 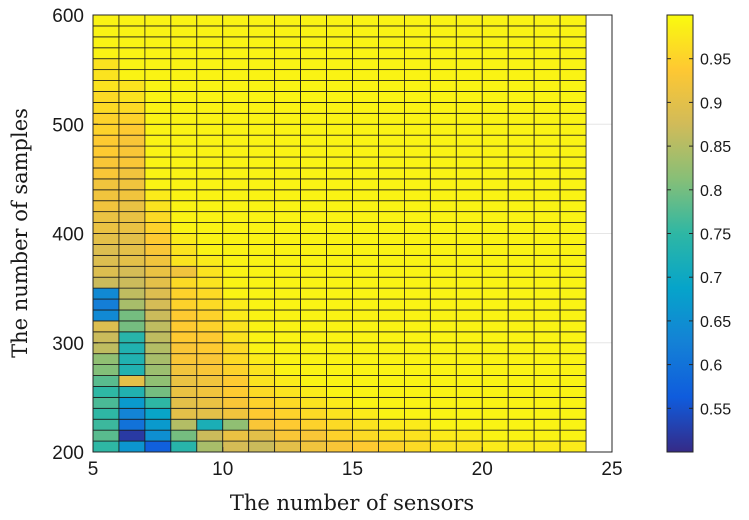 I want to click on colorbar-tick-label: 0.65, so click(x=715, y=322).